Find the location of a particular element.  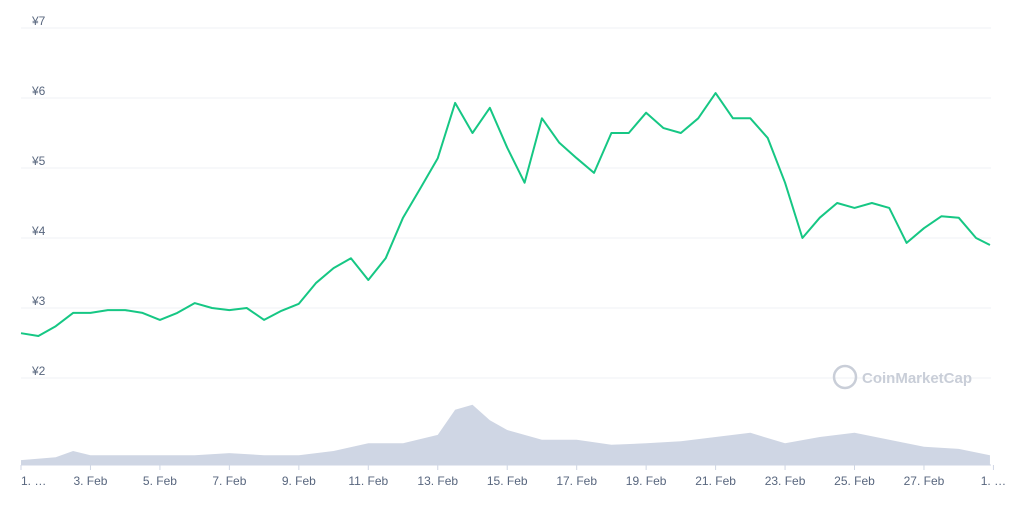

x-tick-label: 7. Feb is located at coordinates (229, 481).